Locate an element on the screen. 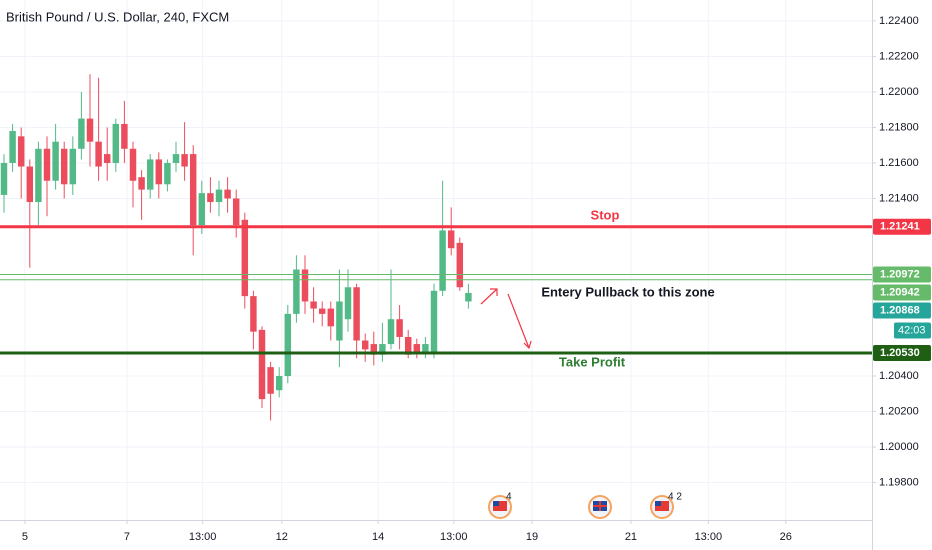  event-badge: 4 is located at coordinates (509, 497).